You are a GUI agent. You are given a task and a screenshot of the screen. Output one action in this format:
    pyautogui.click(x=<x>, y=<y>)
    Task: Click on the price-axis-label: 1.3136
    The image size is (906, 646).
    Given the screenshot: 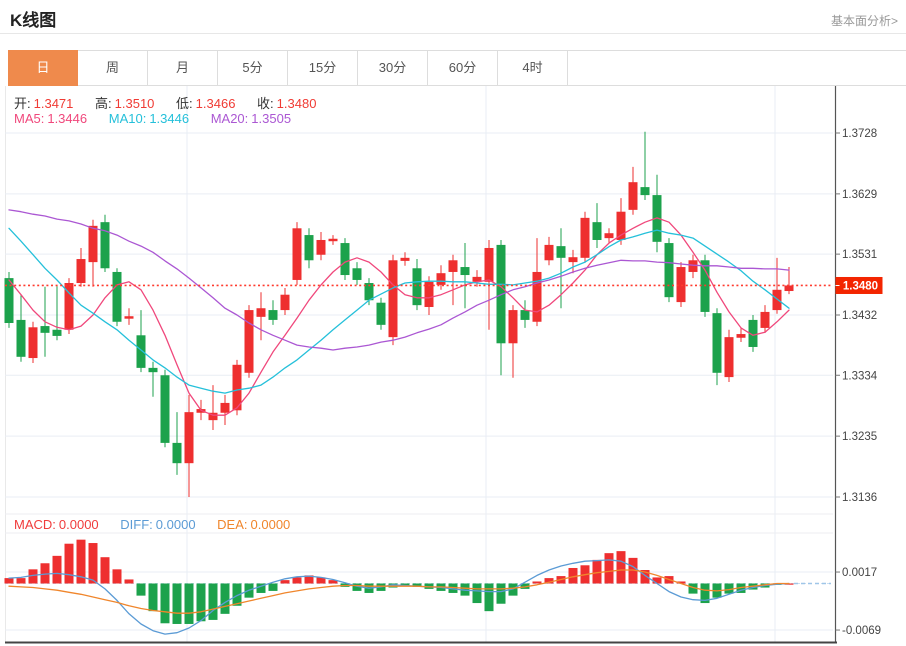 What is the action you would take?
    pyautogui.click(x=859, y=498)
    